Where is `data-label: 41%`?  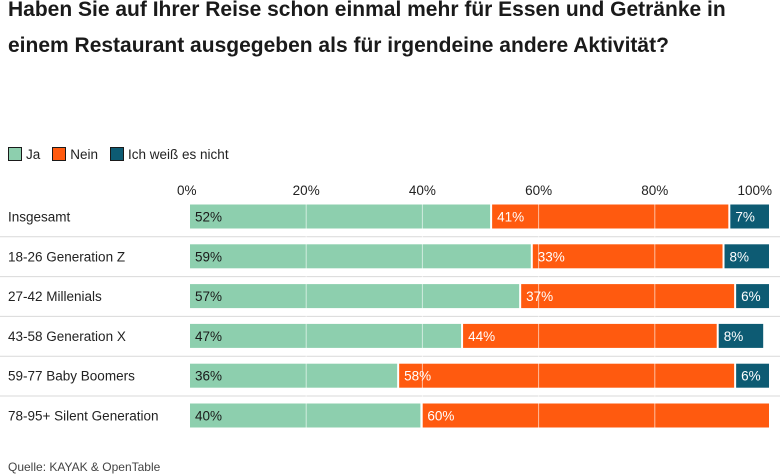 data-label: 41% is located at coordinates (510, 217).